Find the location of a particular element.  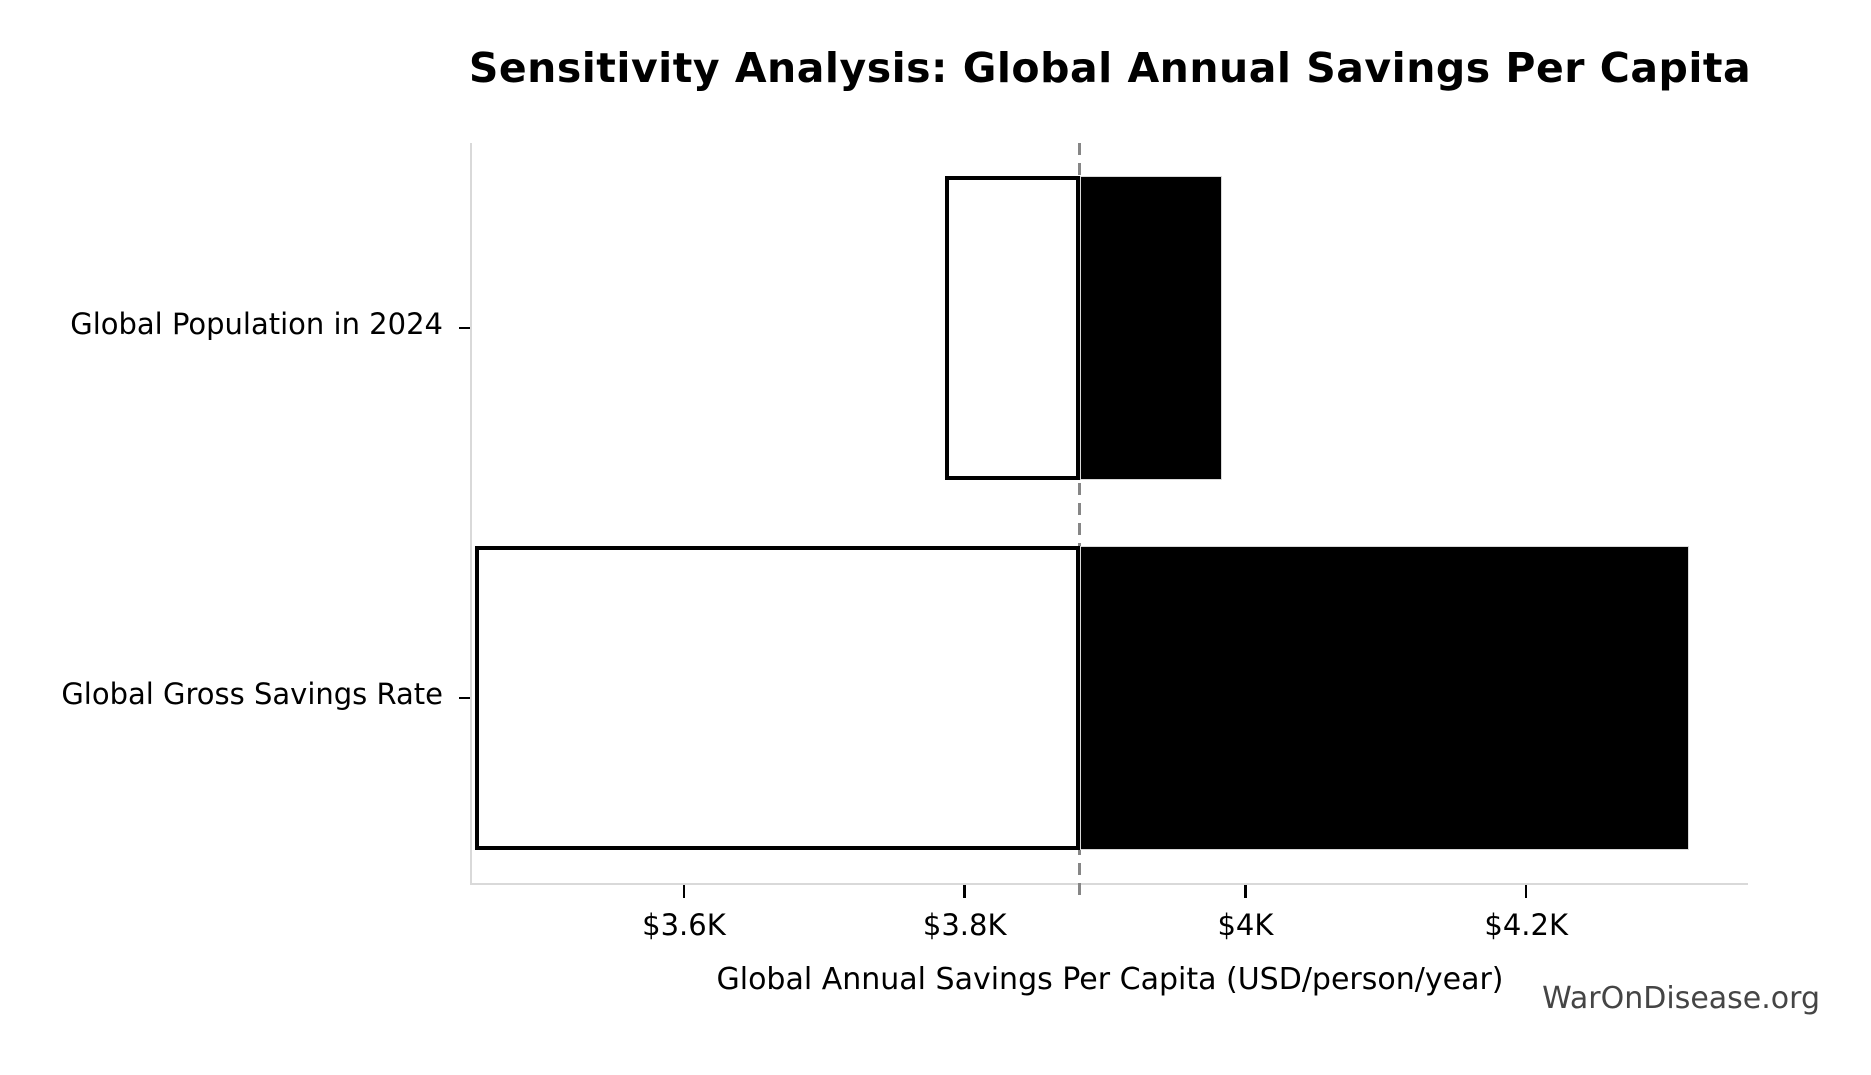

x-axis-spine is located at coordinates (1109, 884).